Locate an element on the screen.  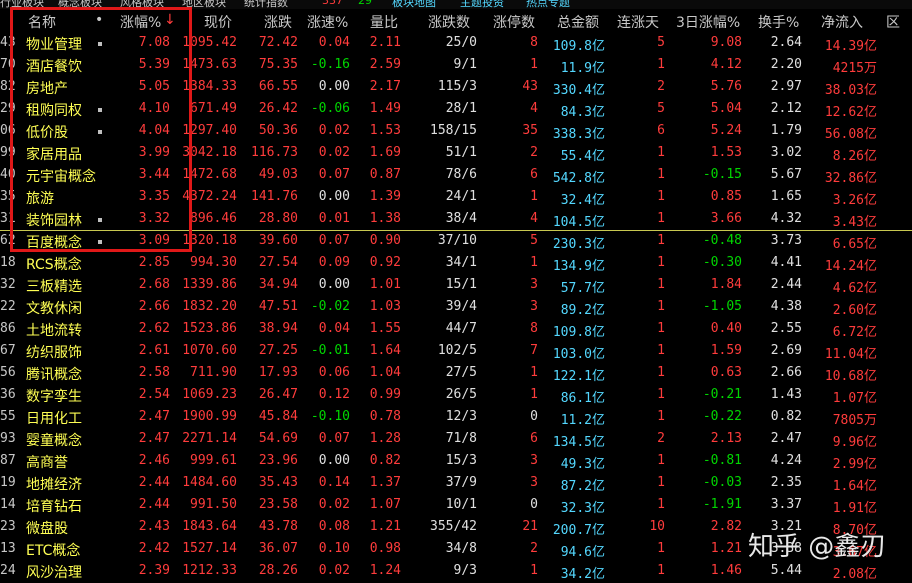
cell-flow: 38.03亿 is located at coordinates (850, 90).